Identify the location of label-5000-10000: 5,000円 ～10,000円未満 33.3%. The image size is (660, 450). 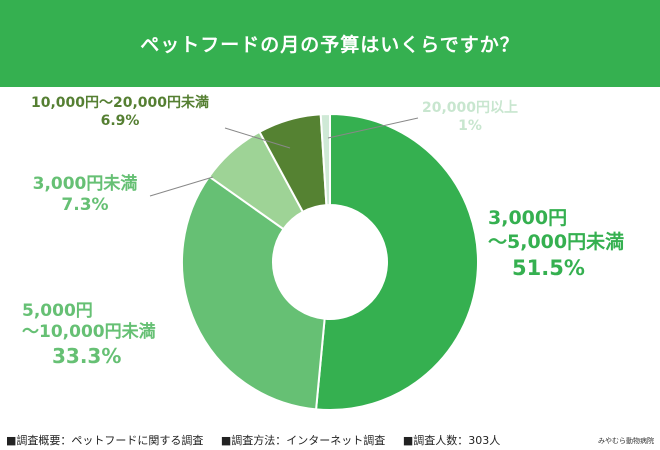
(89, 334).